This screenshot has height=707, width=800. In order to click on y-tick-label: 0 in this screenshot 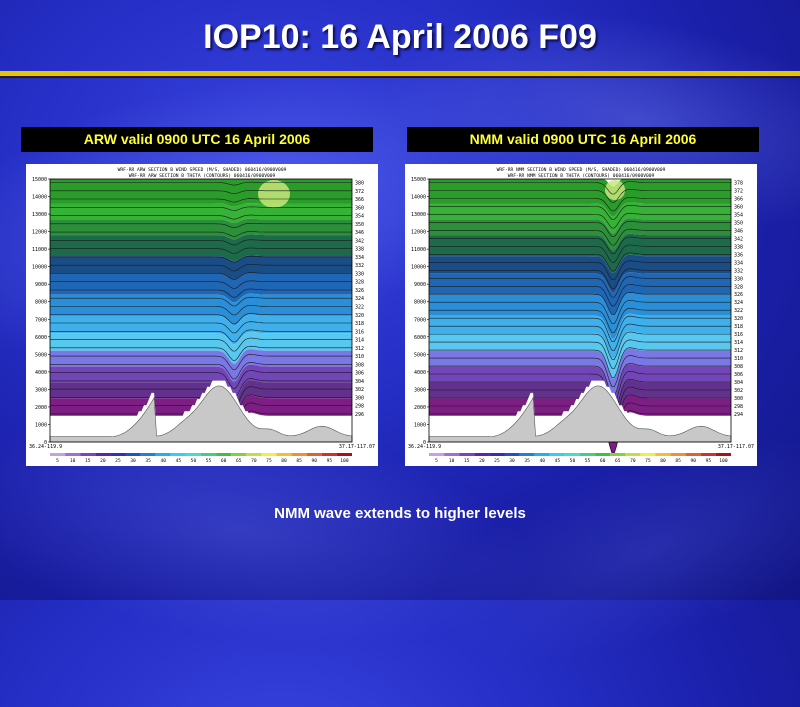, I will do `click(424, 443)`.